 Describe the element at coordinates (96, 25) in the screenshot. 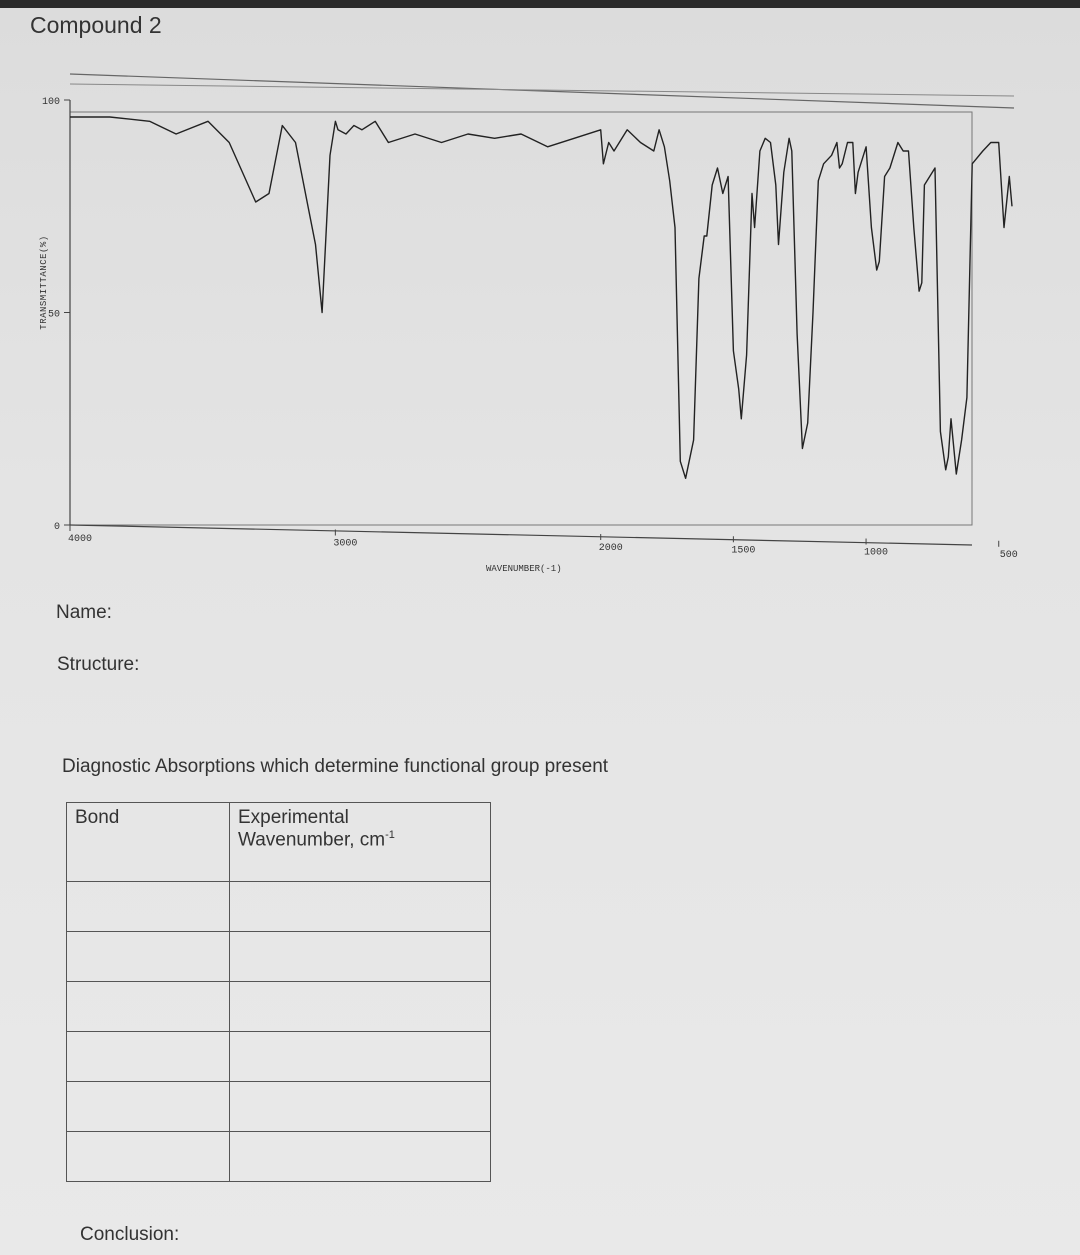

I see `page-title: Compound 2` at that location.